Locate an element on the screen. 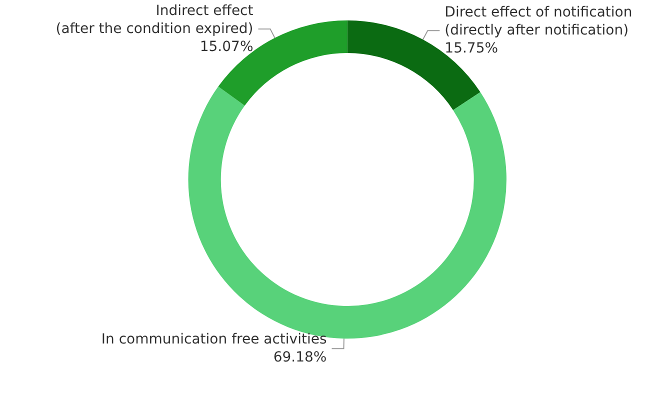  slice-label: Indirect effect (after the condition expired) is located at coordinates (155, 20).